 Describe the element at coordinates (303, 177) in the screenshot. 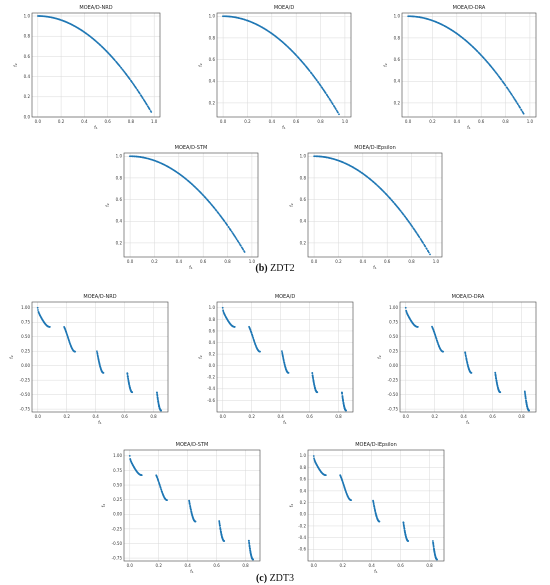

I see `y-tick-label: 0.8` at that location.